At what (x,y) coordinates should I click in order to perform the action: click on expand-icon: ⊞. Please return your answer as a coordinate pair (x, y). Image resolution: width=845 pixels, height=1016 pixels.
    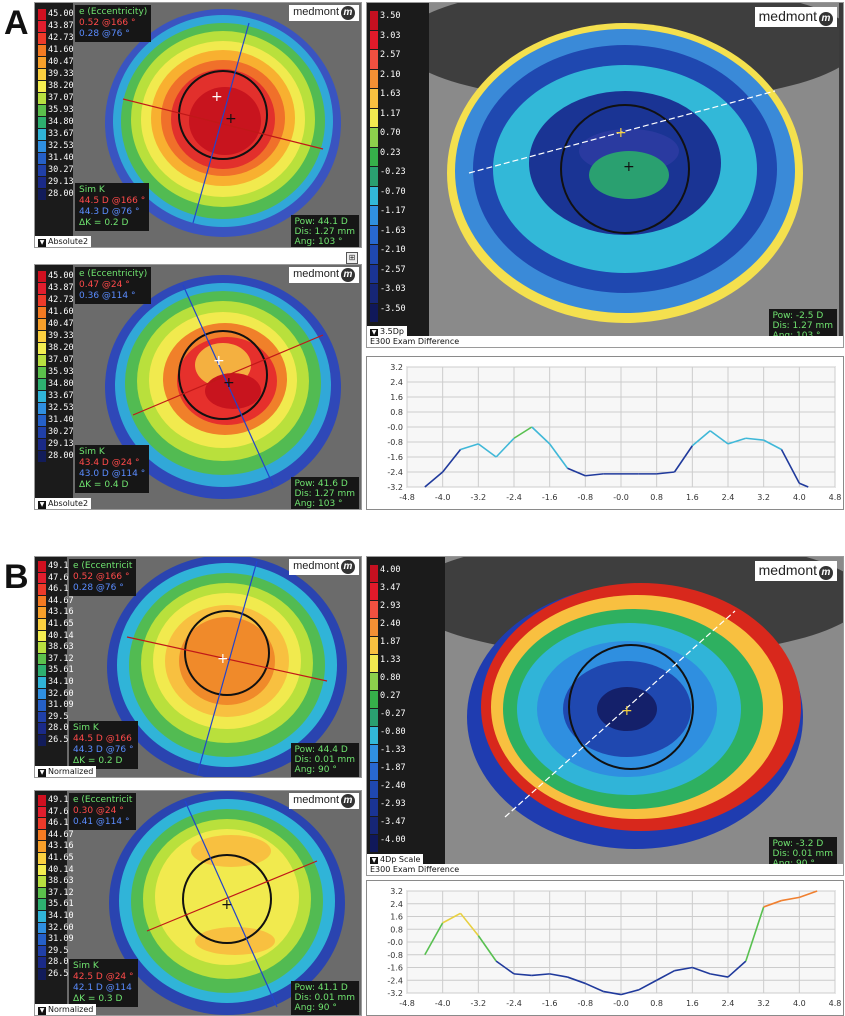
    Looking at the image, I should click on (352, 258).